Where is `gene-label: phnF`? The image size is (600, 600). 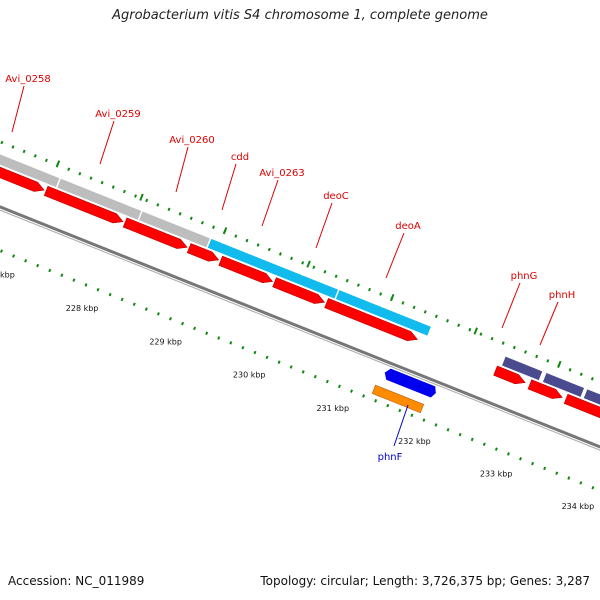 gene-label: phnF is located at coordinates (390, 457).